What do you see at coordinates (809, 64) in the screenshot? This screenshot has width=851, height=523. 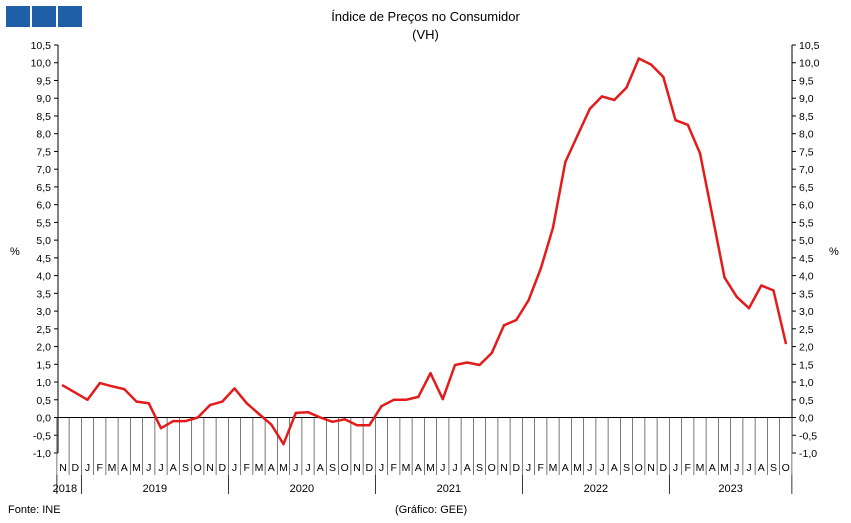 I see `y-tick-label-right: 10,0` at bounding box center [809, 64].